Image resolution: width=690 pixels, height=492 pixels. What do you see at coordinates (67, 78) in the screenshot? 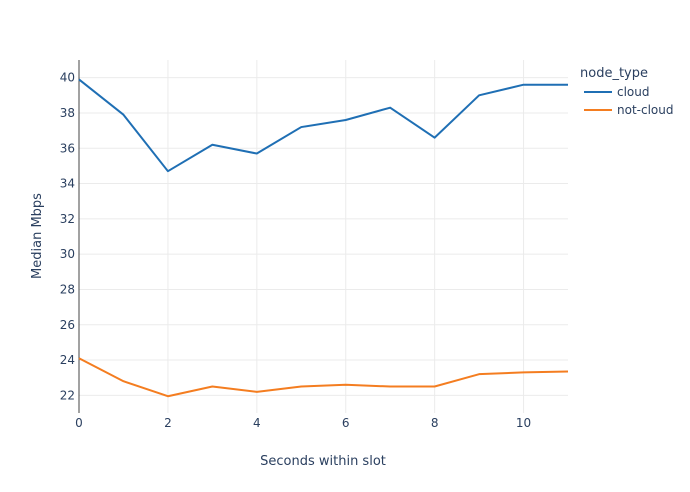
I see `y-tick-label: 40` at bounding box center [67, 78].